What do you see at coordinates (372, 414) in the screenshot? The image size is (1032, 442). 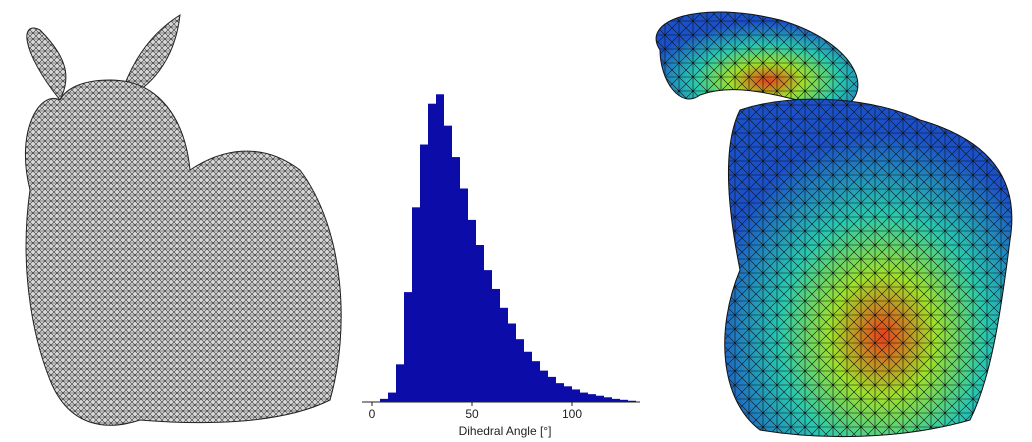 I see `x-tick-label: 0` at bounding box center [372, 414].